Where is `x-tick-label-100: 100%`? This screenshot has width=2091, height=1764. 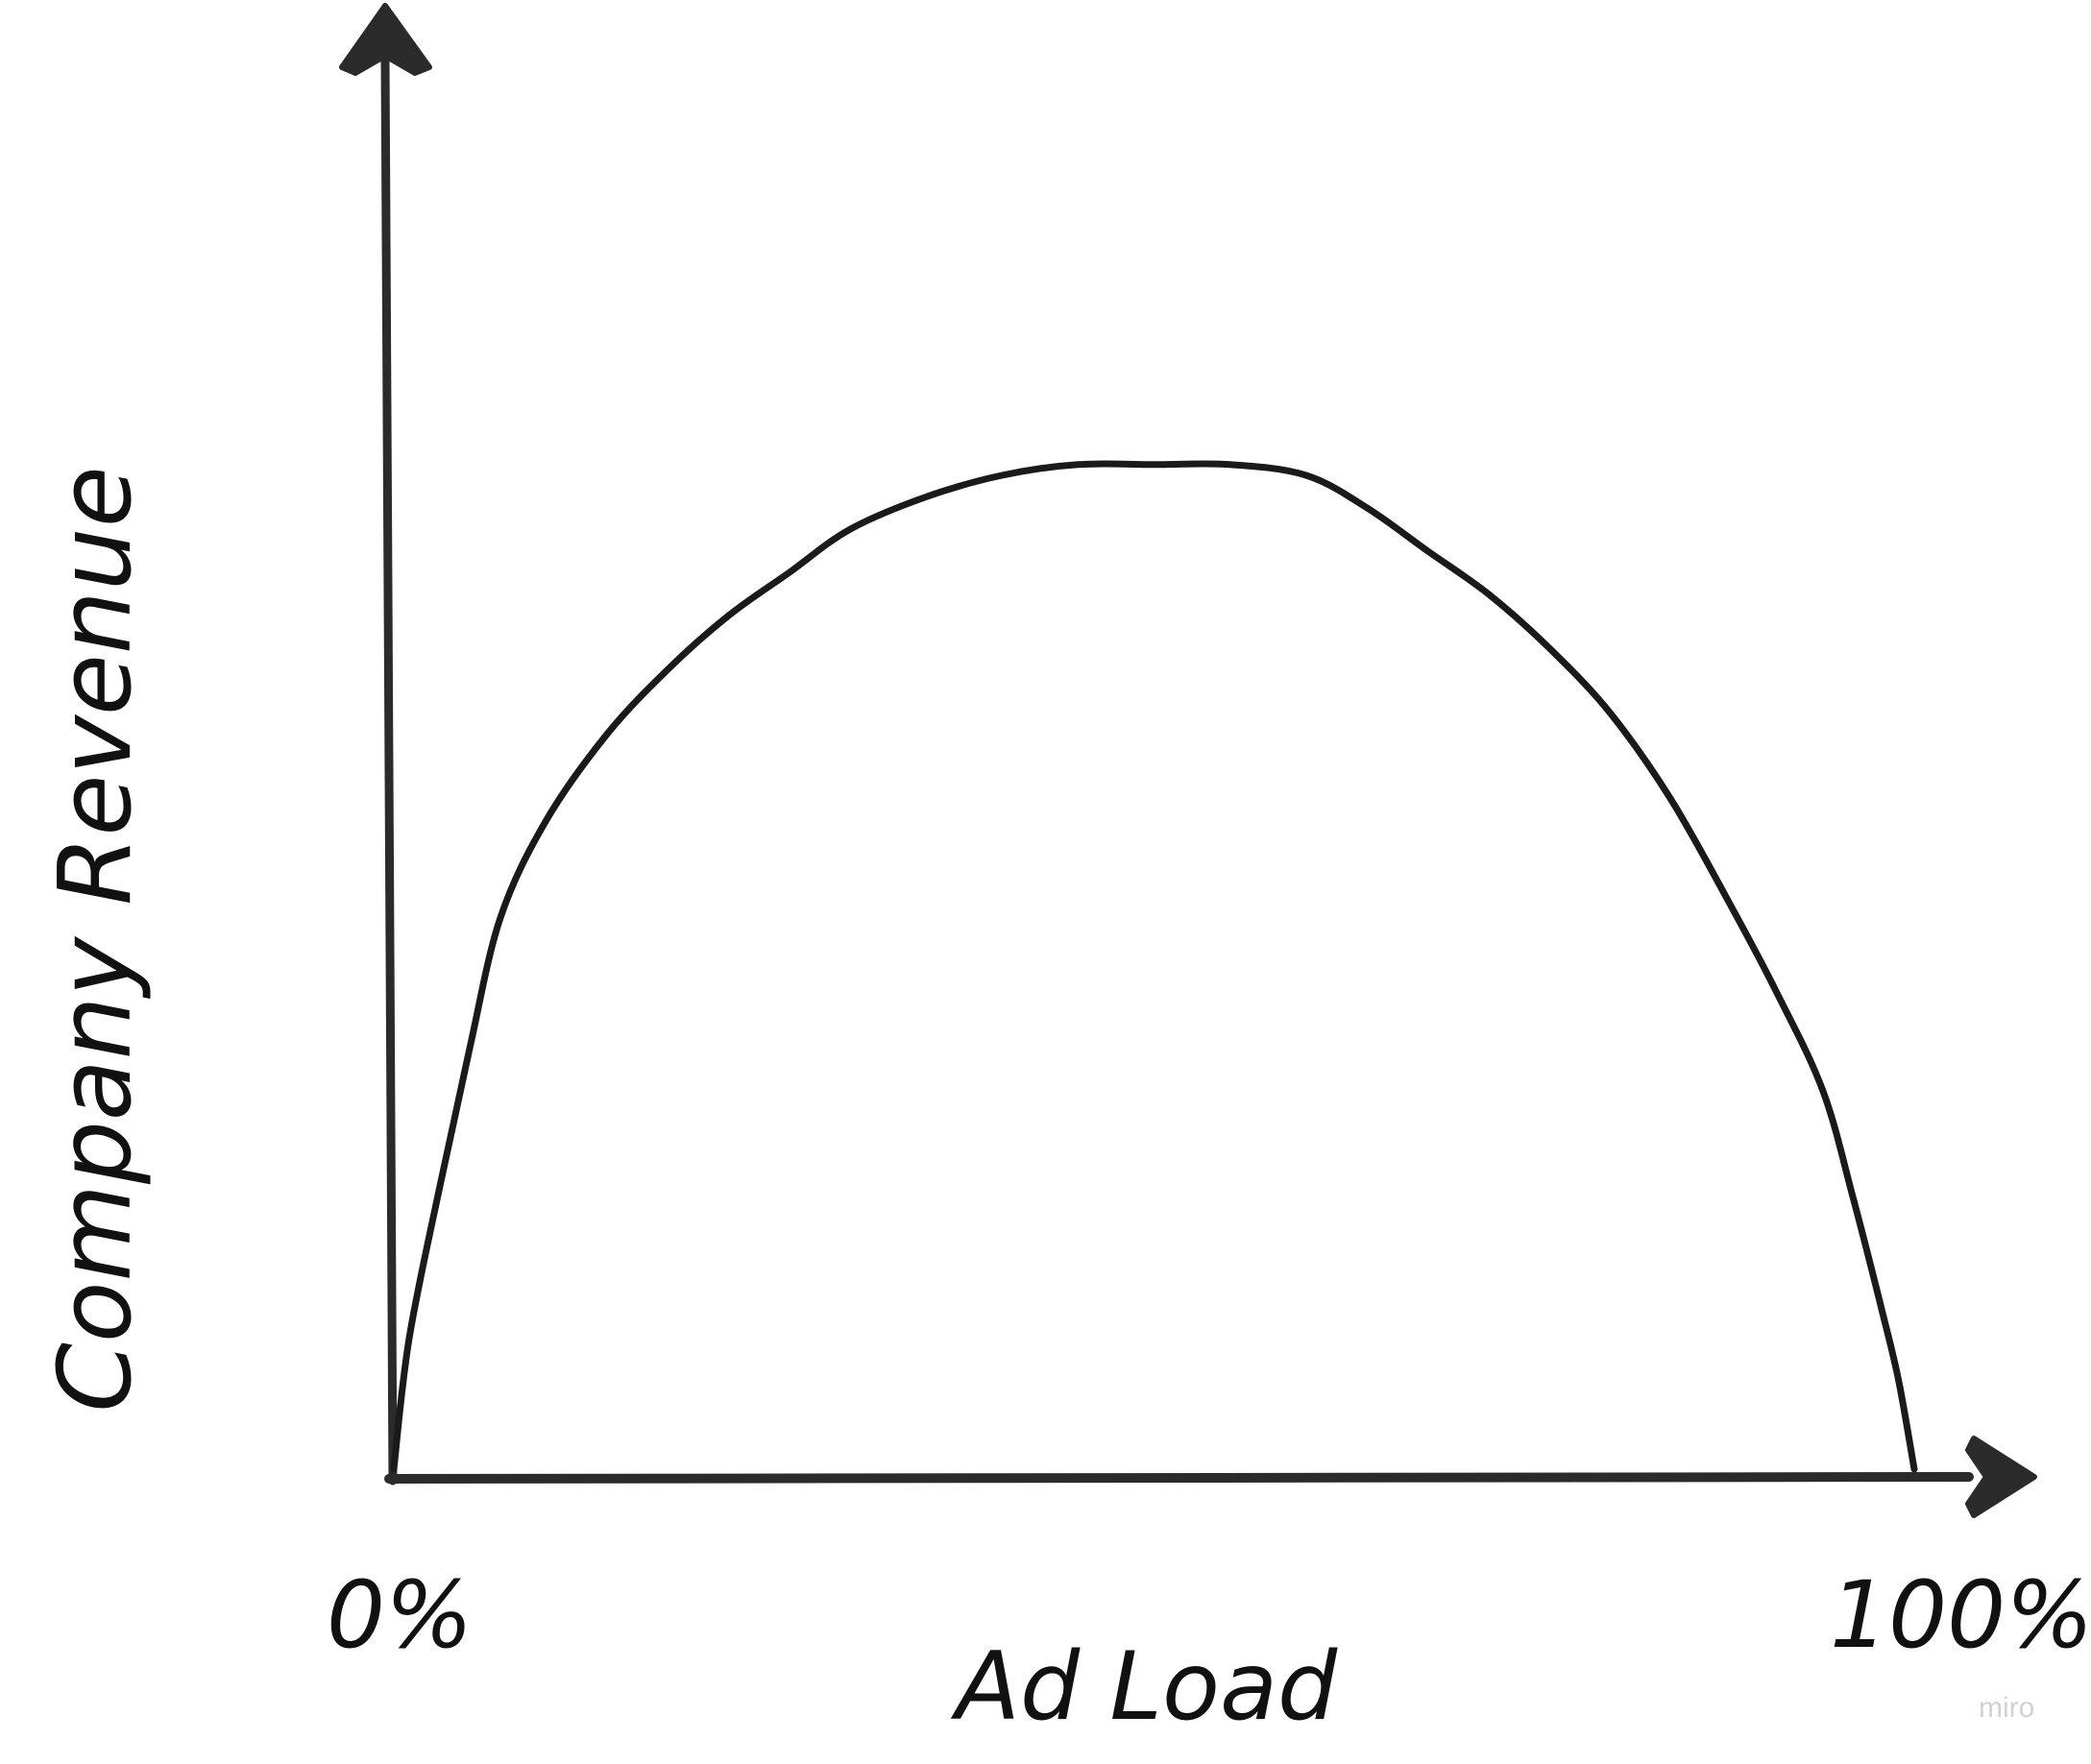
x-tick-label-100: 100% is located at coordinates (1960, 1615).